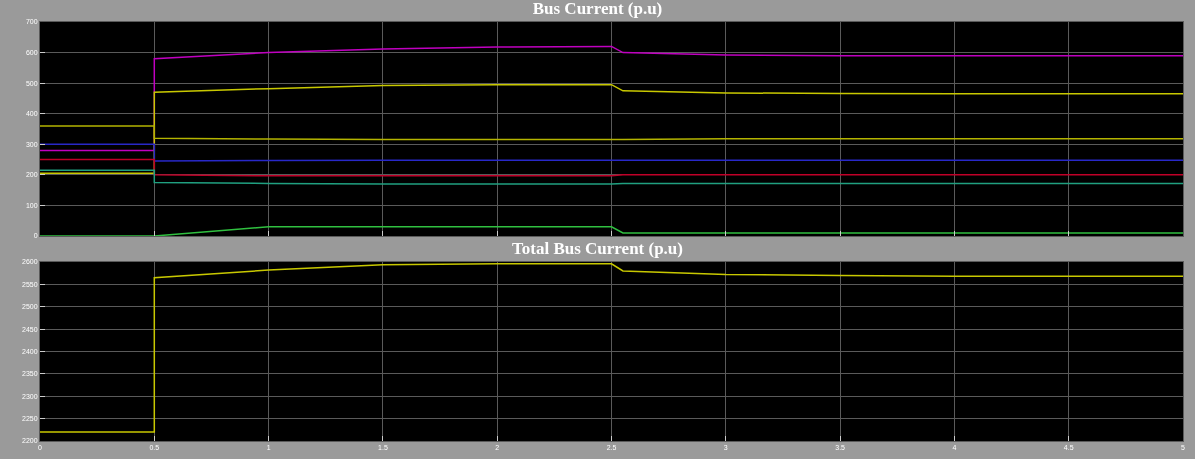 The height and width of the screenshot is (459, 1195). I want to click on chart-title: Total Bus Current (p.u), so click(597, 248).